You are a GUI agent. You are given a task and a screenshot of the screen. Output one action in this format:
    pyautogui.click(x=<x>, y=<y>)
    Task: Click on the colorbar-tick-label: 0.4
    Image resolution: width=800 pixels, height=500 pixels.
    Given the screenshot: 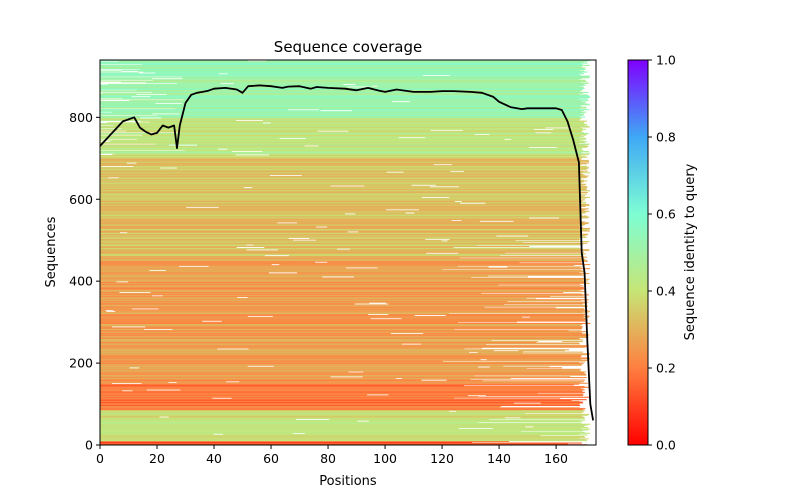 What is the action you would take?
    pyautogui.click(x=666, y=291)
    